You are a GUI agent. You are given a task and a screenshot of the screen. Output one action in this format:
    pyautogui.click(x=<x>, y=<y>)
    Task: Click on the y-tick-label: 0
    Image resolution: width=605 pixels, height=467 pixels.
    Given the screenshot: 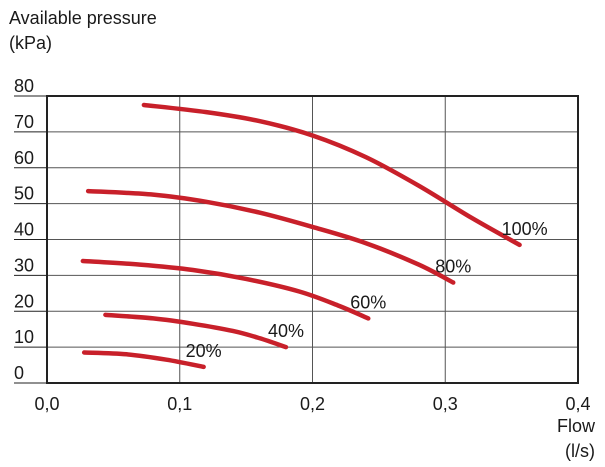 What is the action you would take?
    pyautogui.click(x=19, y=373)
    